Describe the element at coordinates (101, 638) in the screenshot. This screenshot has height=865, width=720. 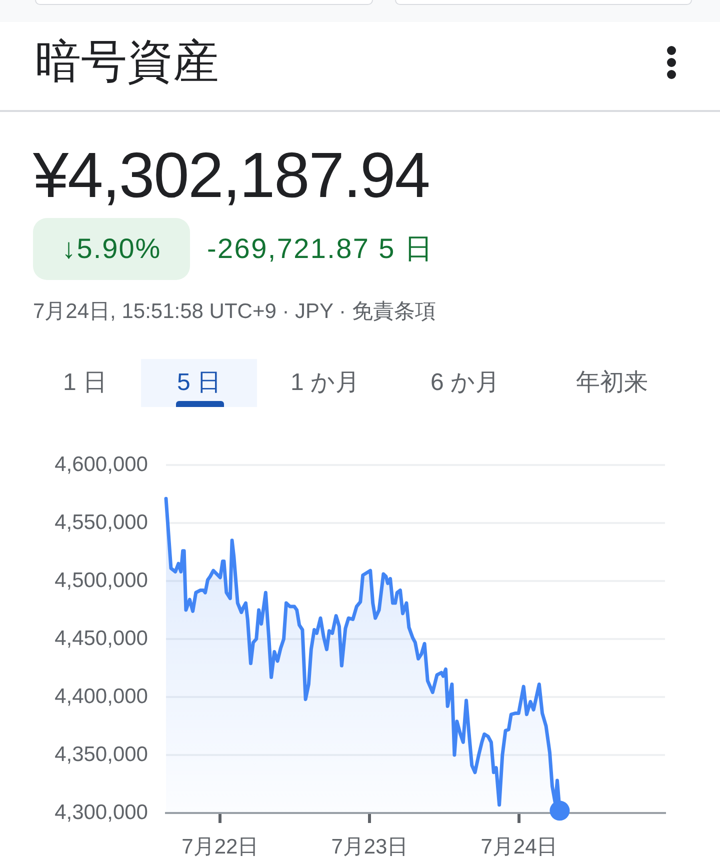
I see `y-tick-label: 4,450,000` at that location.